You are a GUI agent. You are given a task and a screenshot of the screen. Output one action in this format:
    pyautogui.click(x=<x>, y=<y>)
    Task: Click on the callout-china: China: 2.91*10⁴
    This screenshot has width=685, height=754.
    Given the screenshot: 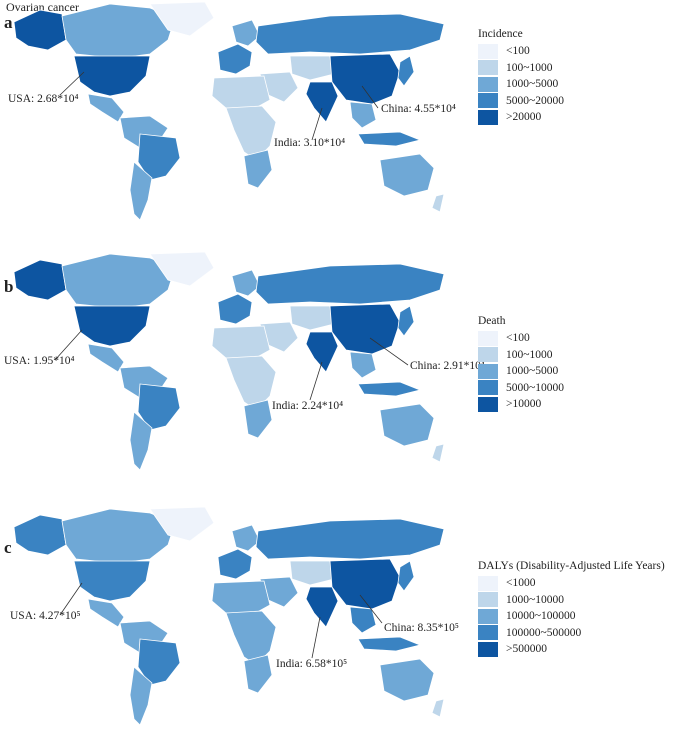 What is the action you would take?
    pyautogui.click(x=447, y=366)
    